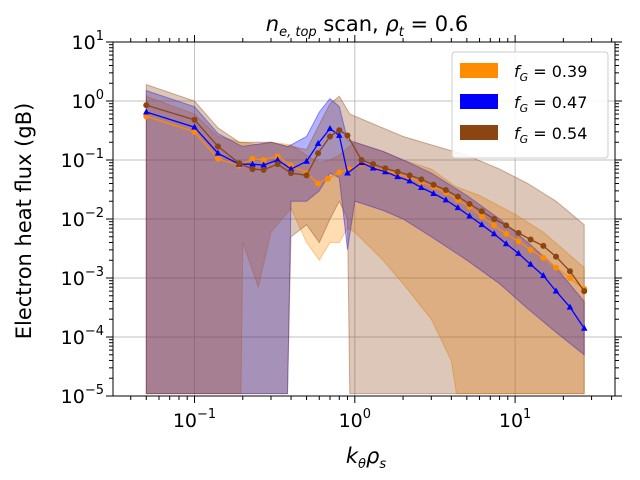 This screenshot has width=640, height=480. Describe the element at coordinates (550, 73) in the screenshot. I see `legend-label-0: fG = 0.39` at that location.